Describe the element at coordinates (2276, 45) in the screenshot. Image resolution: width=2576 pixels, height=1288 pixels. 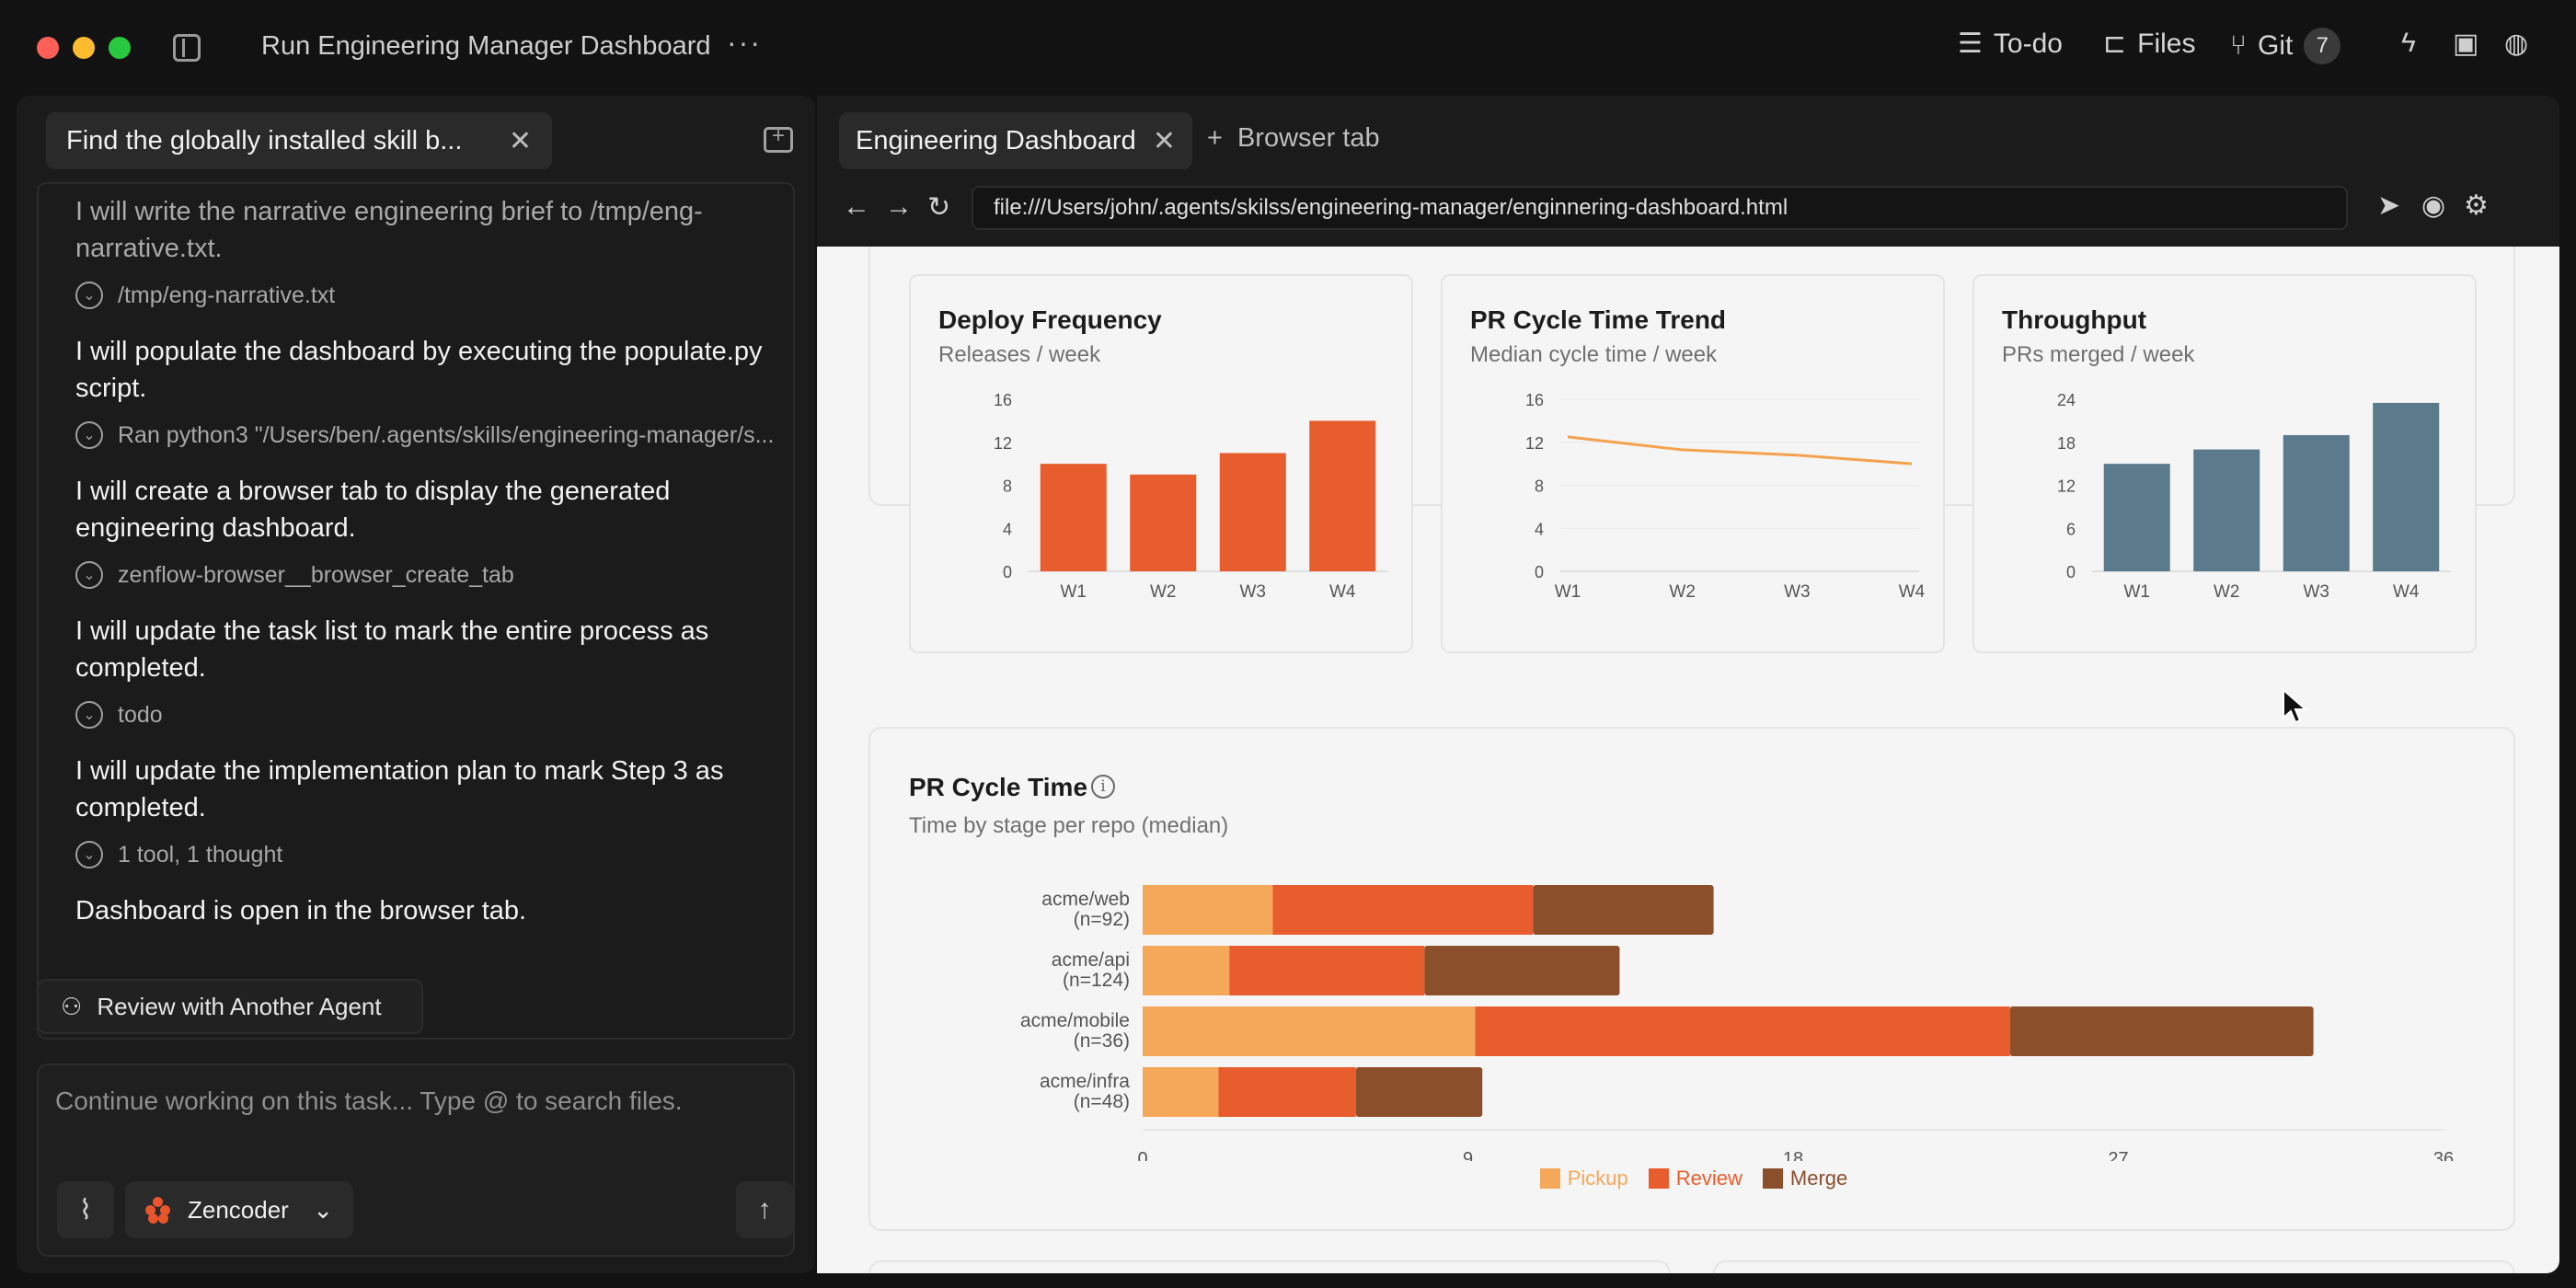
I see `git-label: Git` at that location.